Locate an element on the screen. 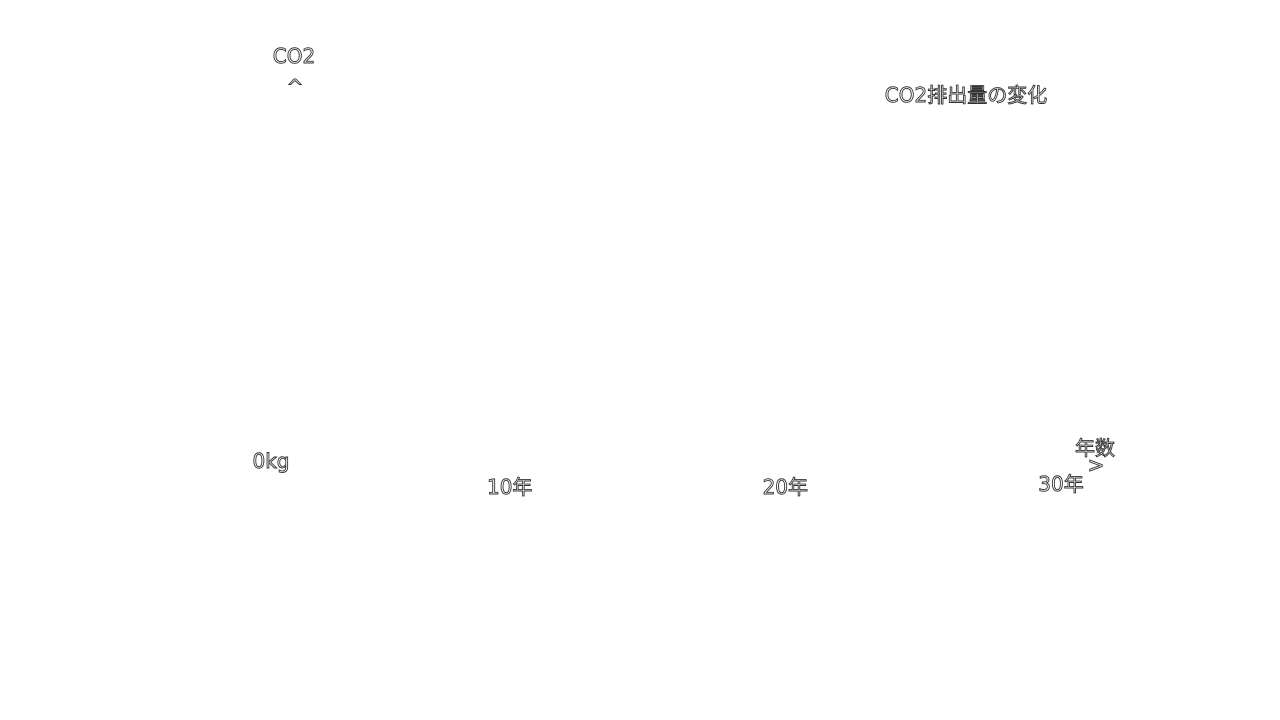 The width and height of the screenshot is (1280, 720). x-tick-label: 20年 is located at coordinates (785, 487).